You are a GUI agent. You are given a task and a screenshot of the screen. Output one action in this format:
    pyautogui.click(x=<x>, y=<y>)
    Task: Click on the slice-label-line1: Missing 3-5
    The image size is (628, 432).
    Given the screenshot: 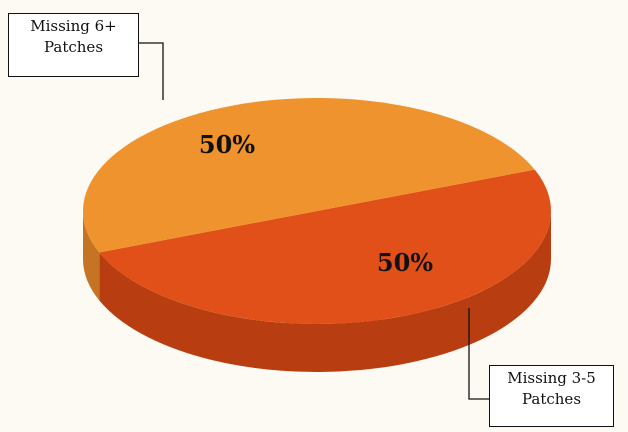 What is the action you would take?
    pyautogui.click(x=551, y=378)
    